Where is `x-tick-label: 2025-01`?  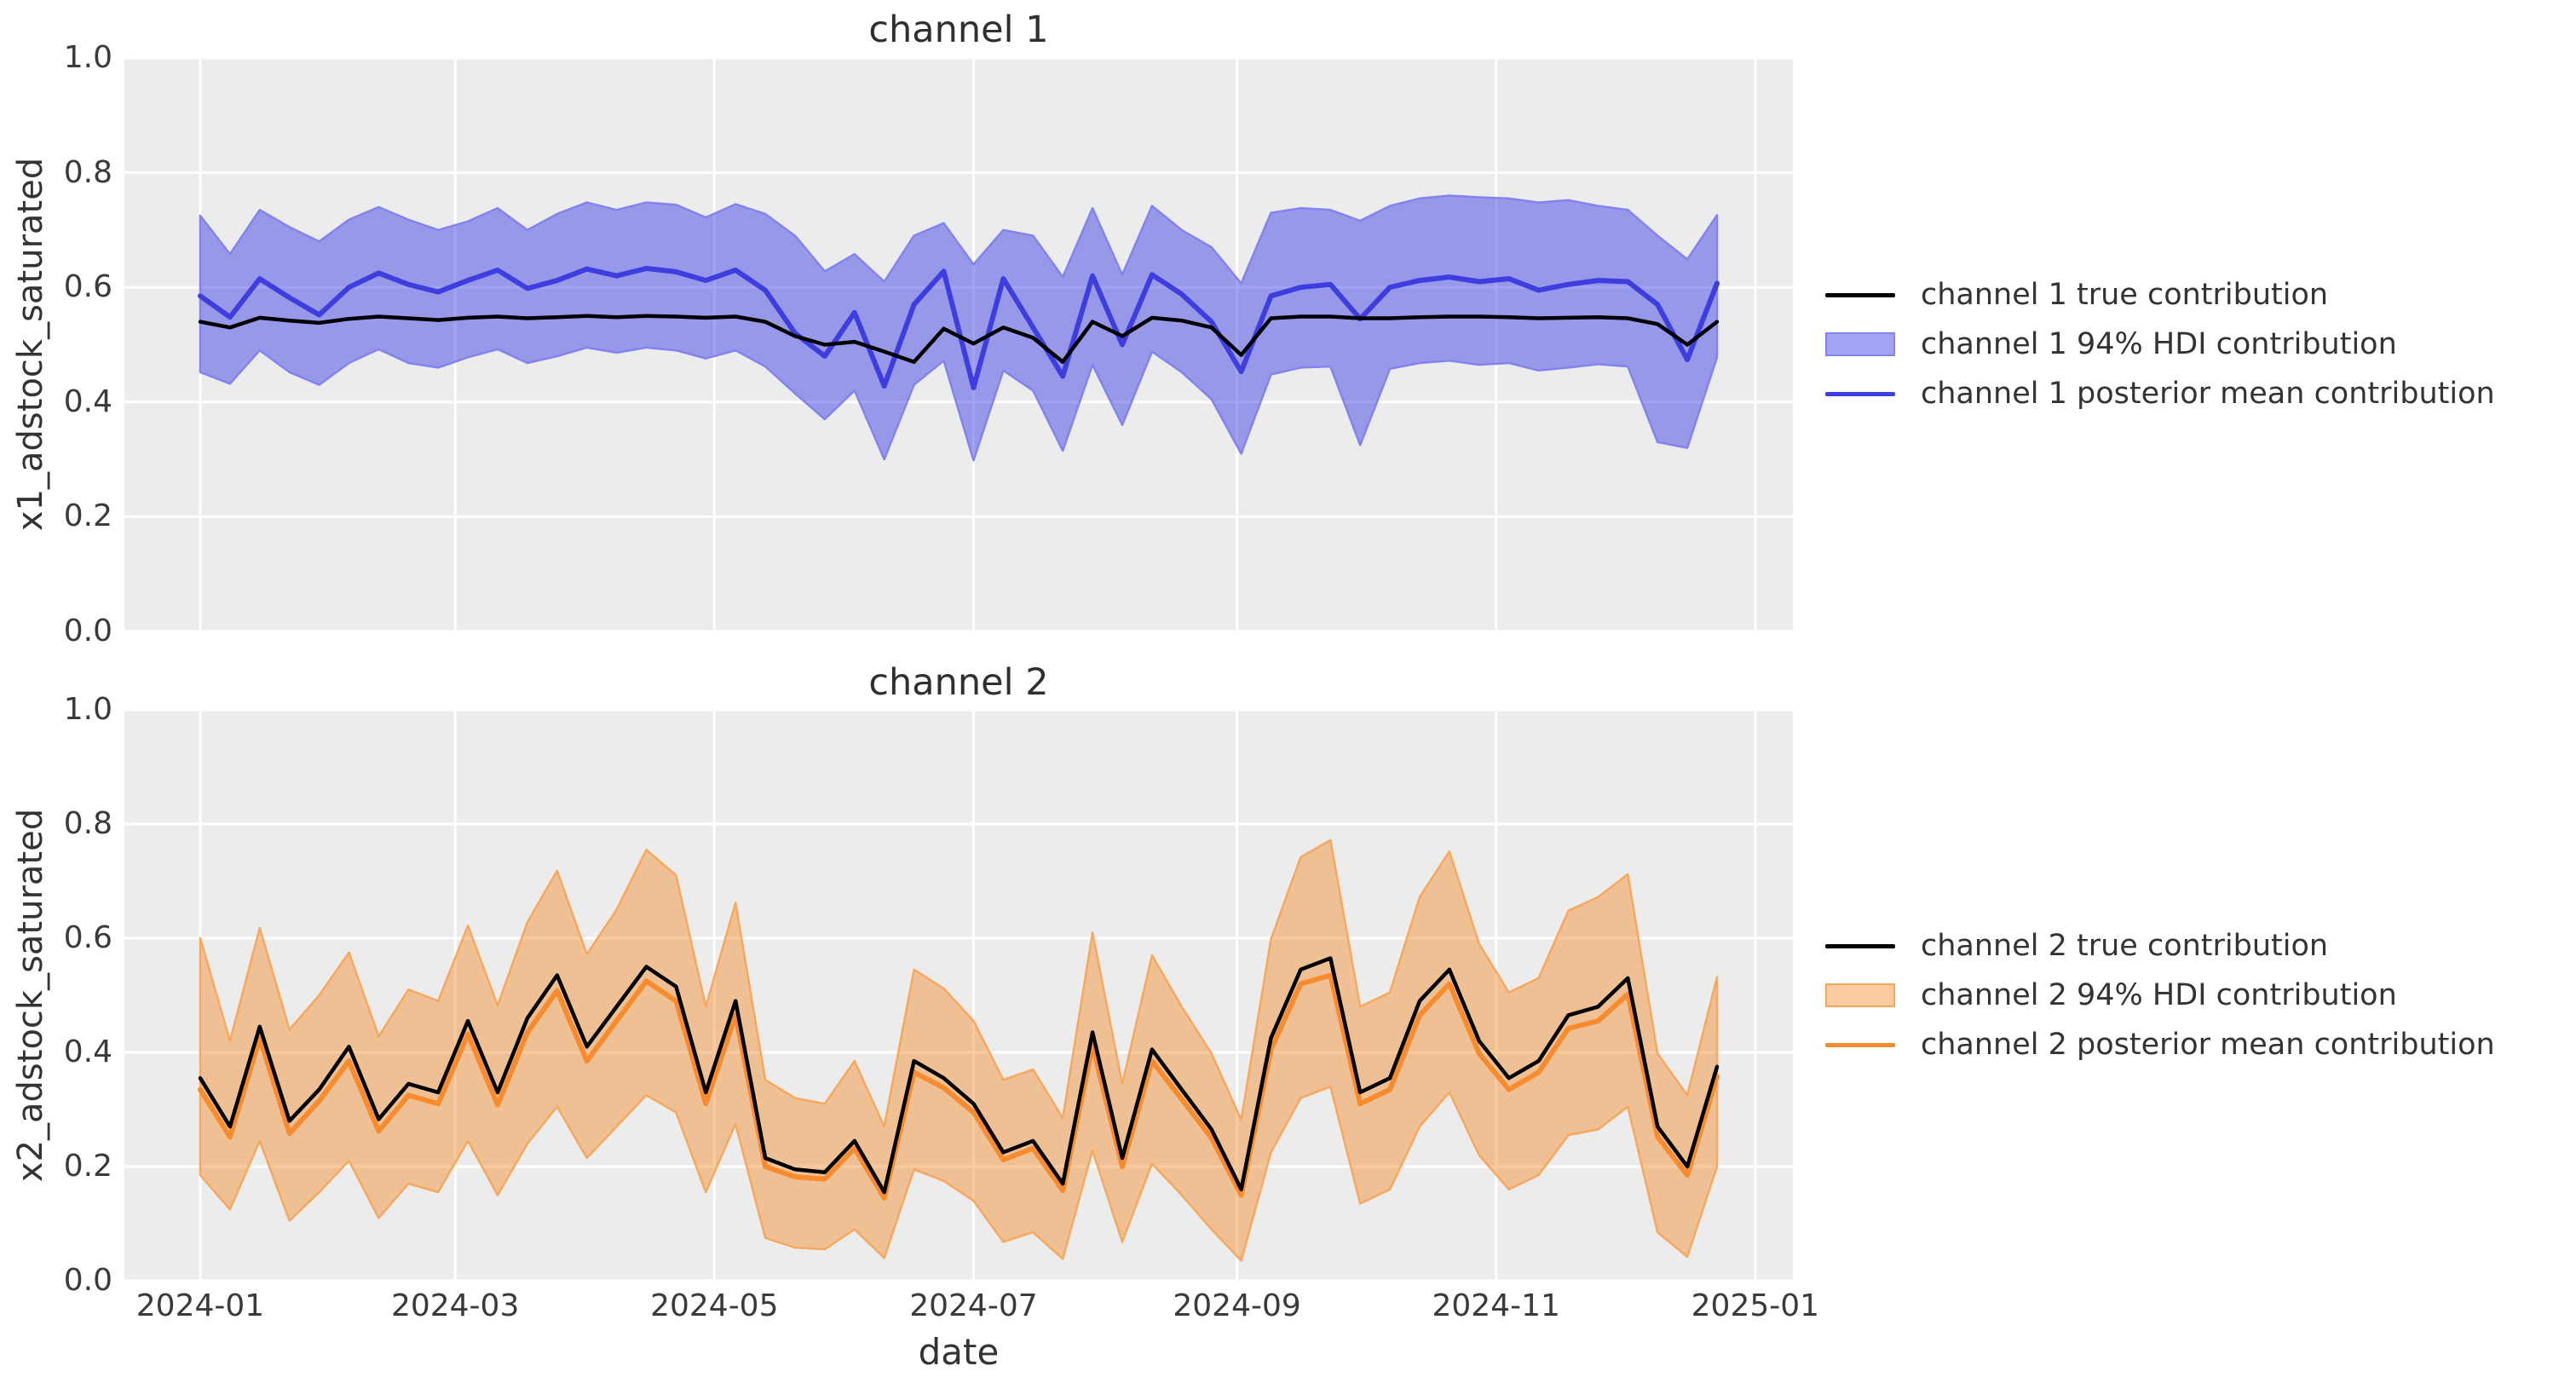 x-tick-label: 2025-01 is located at coordinates (1755, 1305).